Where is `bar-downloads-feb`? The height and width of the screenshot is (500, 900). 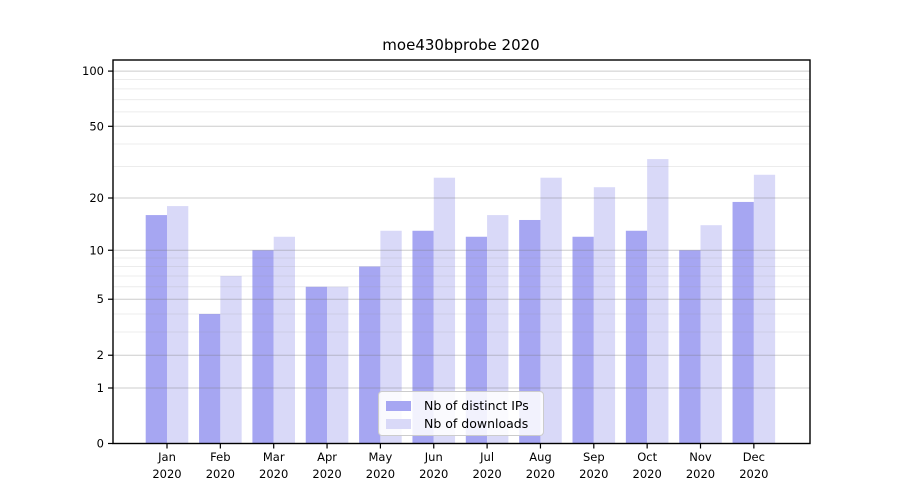
bar-downloads-feb is located at coordinates (231, 359).